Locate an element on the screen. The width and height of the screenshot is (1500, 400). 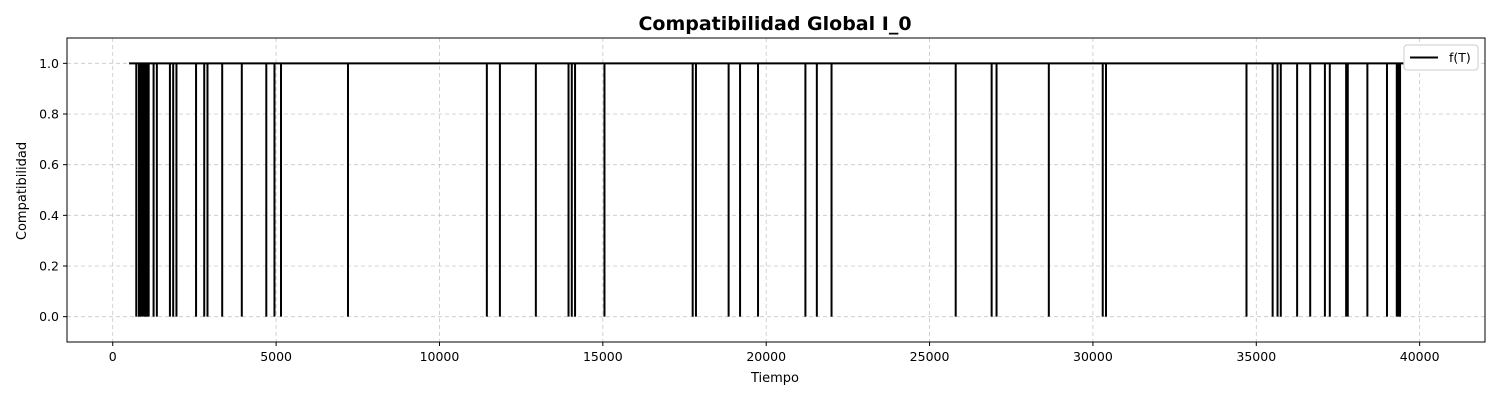
legend-label-f-t: f(T) is located at coordinates (1460, 57).